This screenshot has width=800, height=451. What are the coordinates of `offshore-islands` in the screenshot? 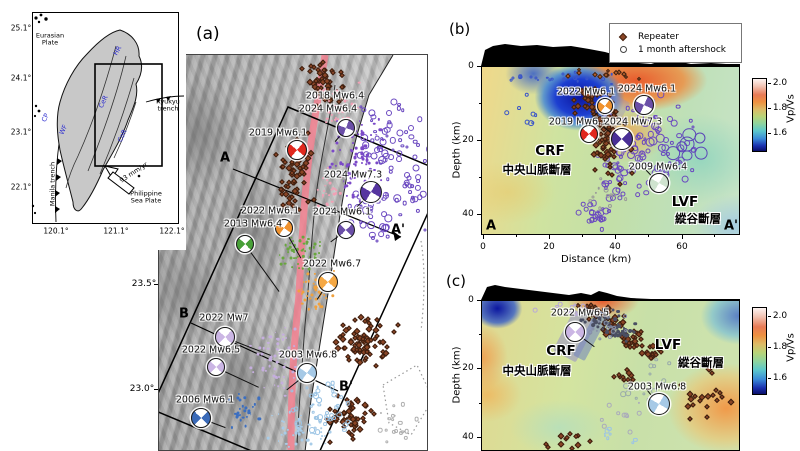 It's located at (86, 114).